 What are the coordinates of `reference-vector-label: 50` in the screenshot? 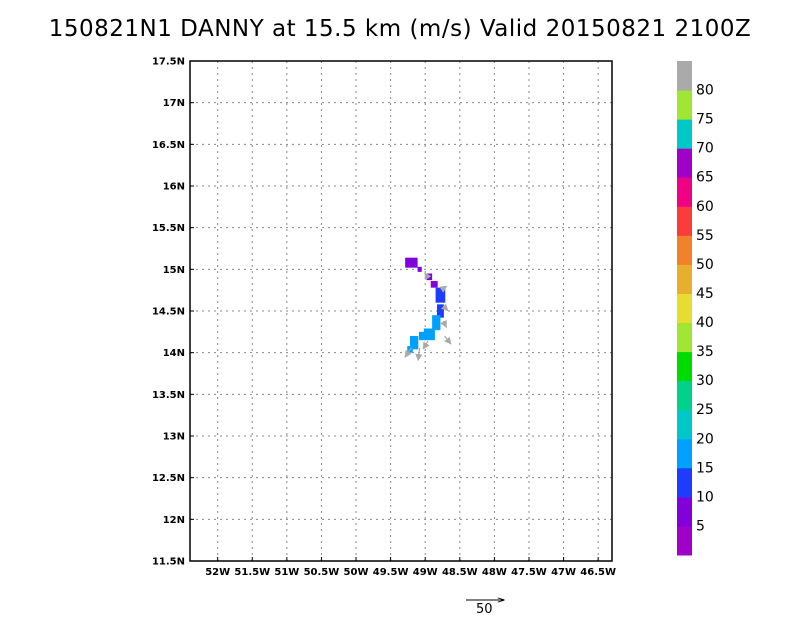 It's located at (484, 609).